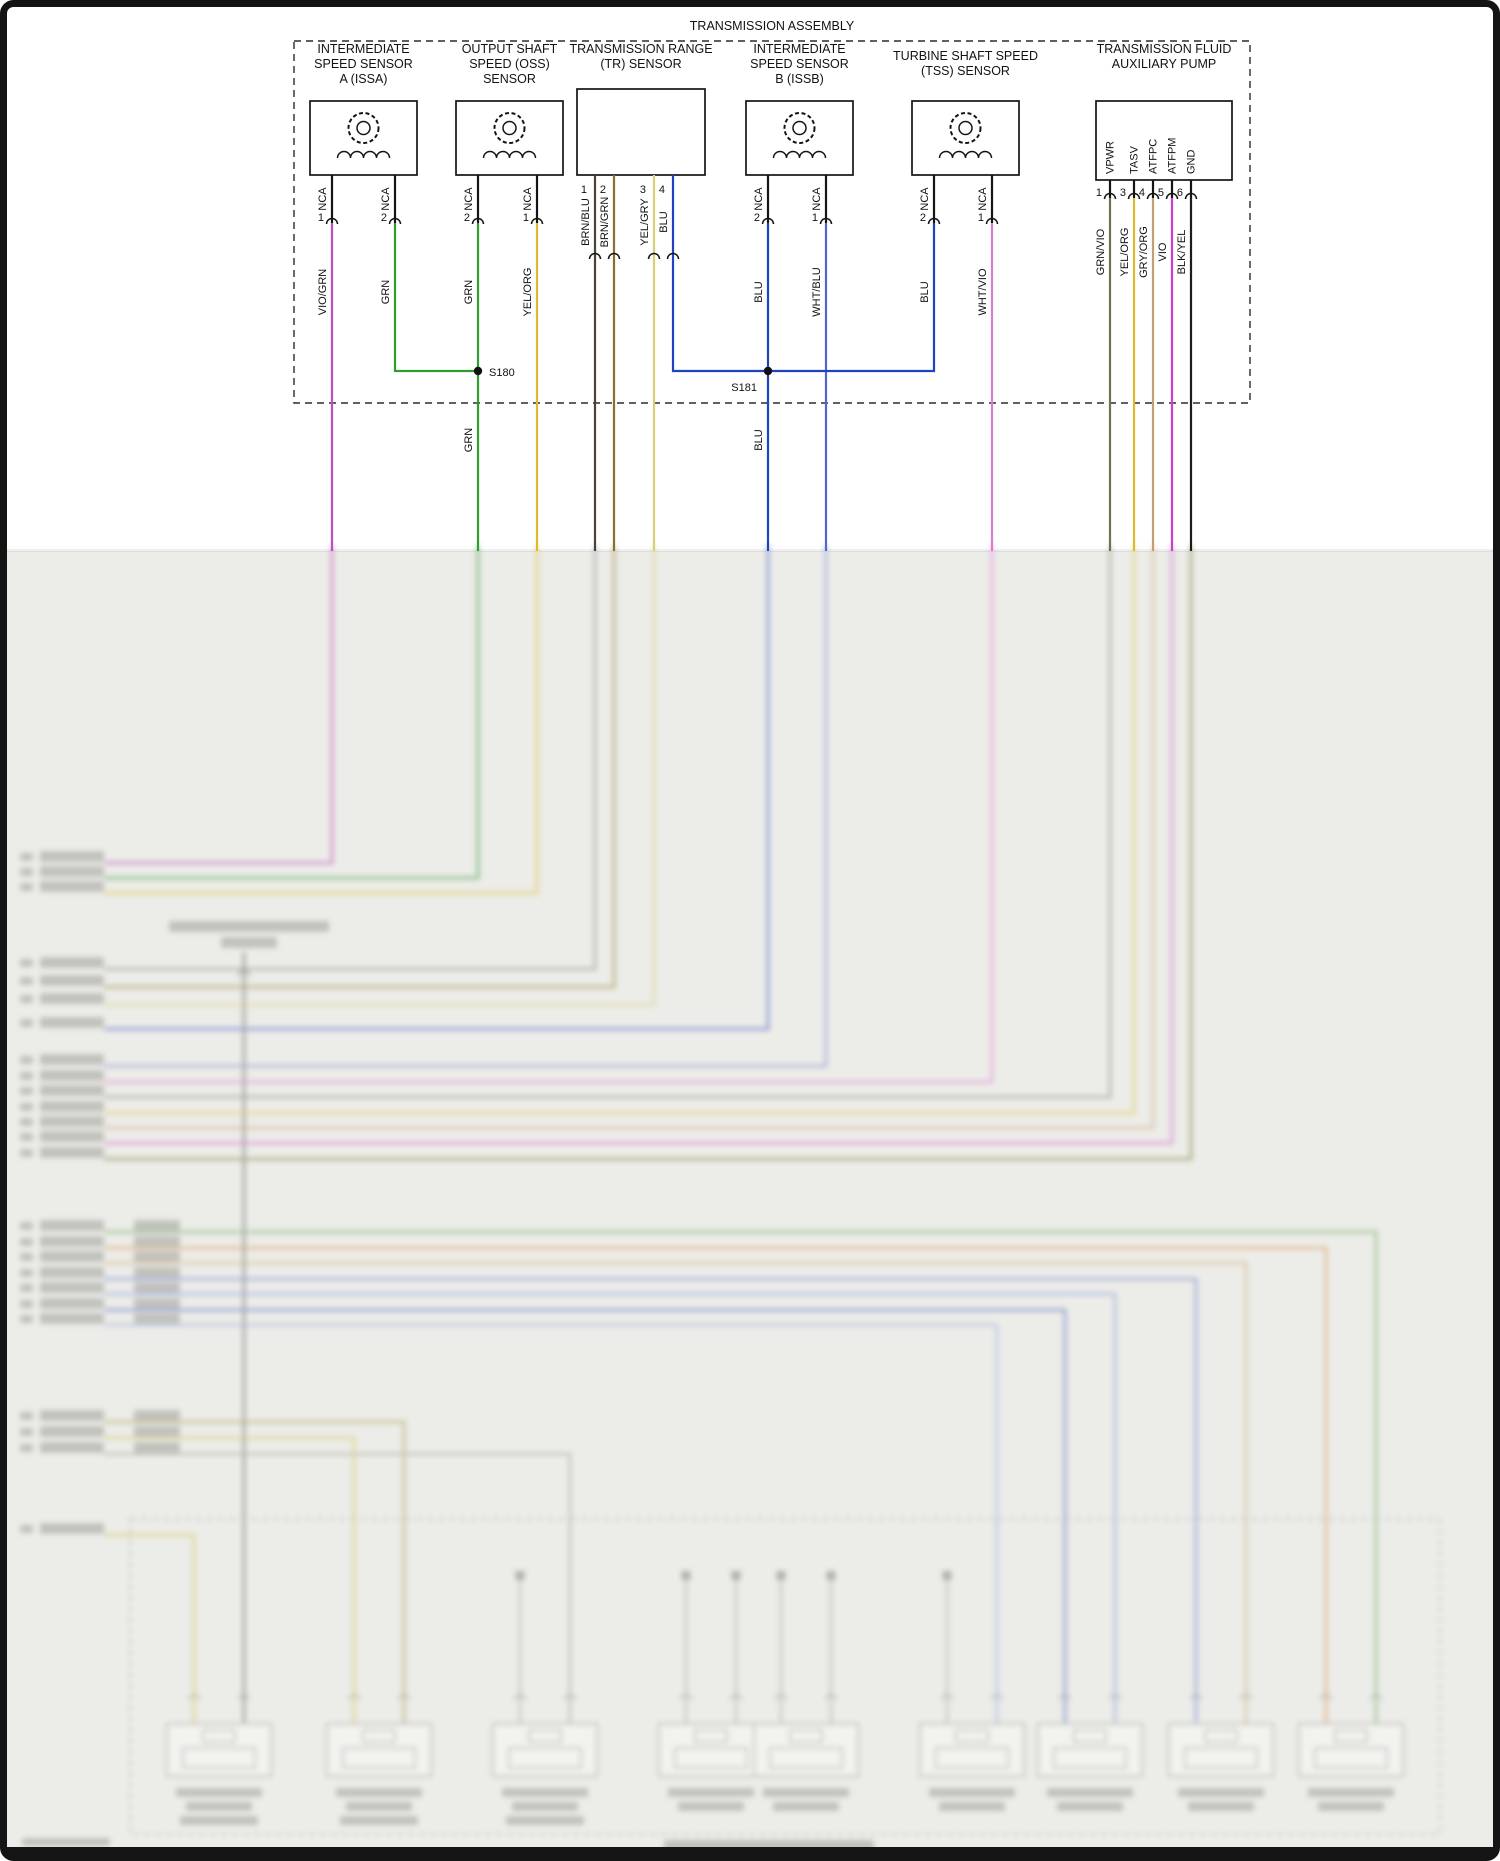 Image resolution: width=1500 pixels, height=1861 pixels. What do you see at coordinates (363, 154) in the screenshot?
I see `sensor-coil-icon` at bounding box center [363, 154].